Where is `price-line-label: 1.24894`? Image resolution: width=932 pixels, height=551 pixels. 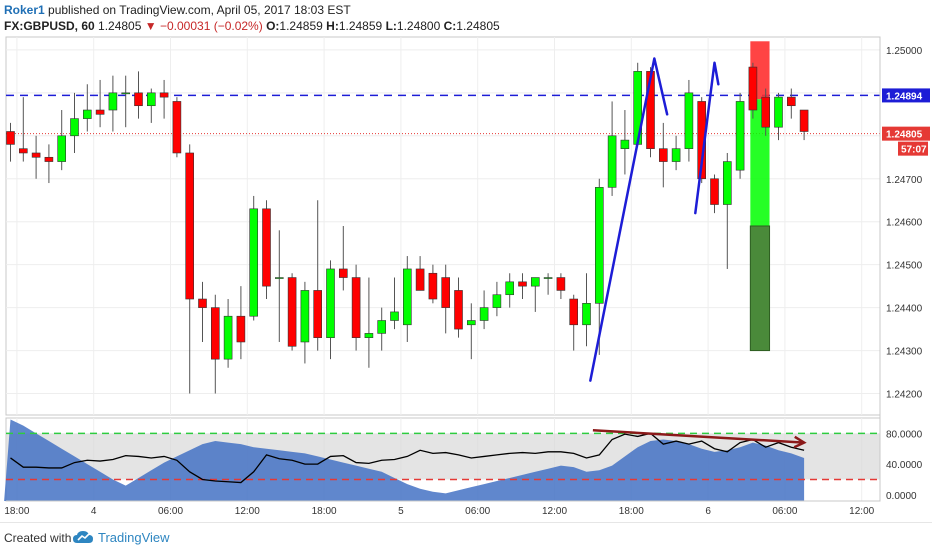
price-line-label: 1.24894 is located at coordinates (904, 96).